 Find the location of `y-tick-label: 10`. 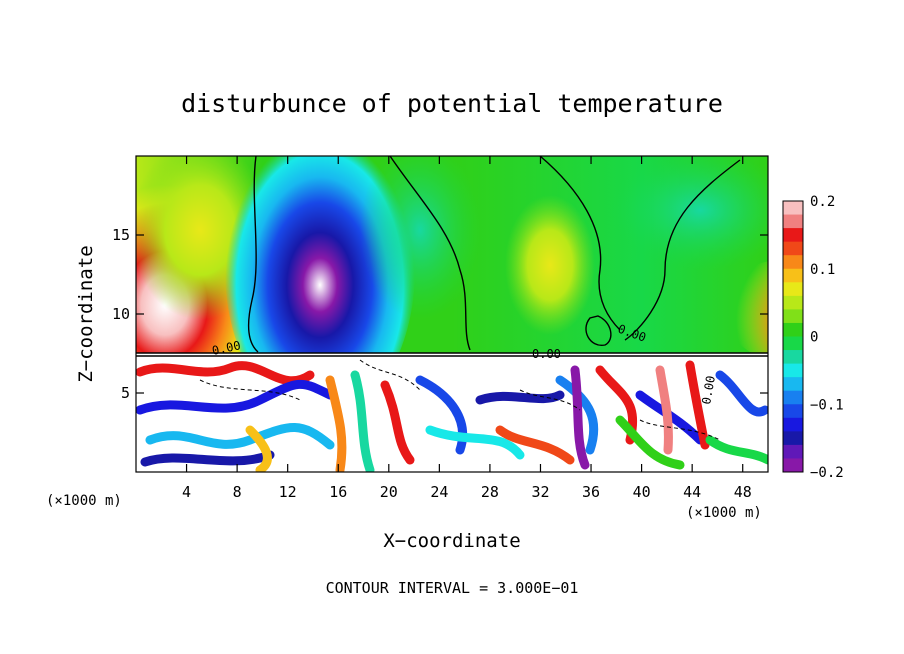

y-tick-label: 10 is located at coordinates (121, 314).